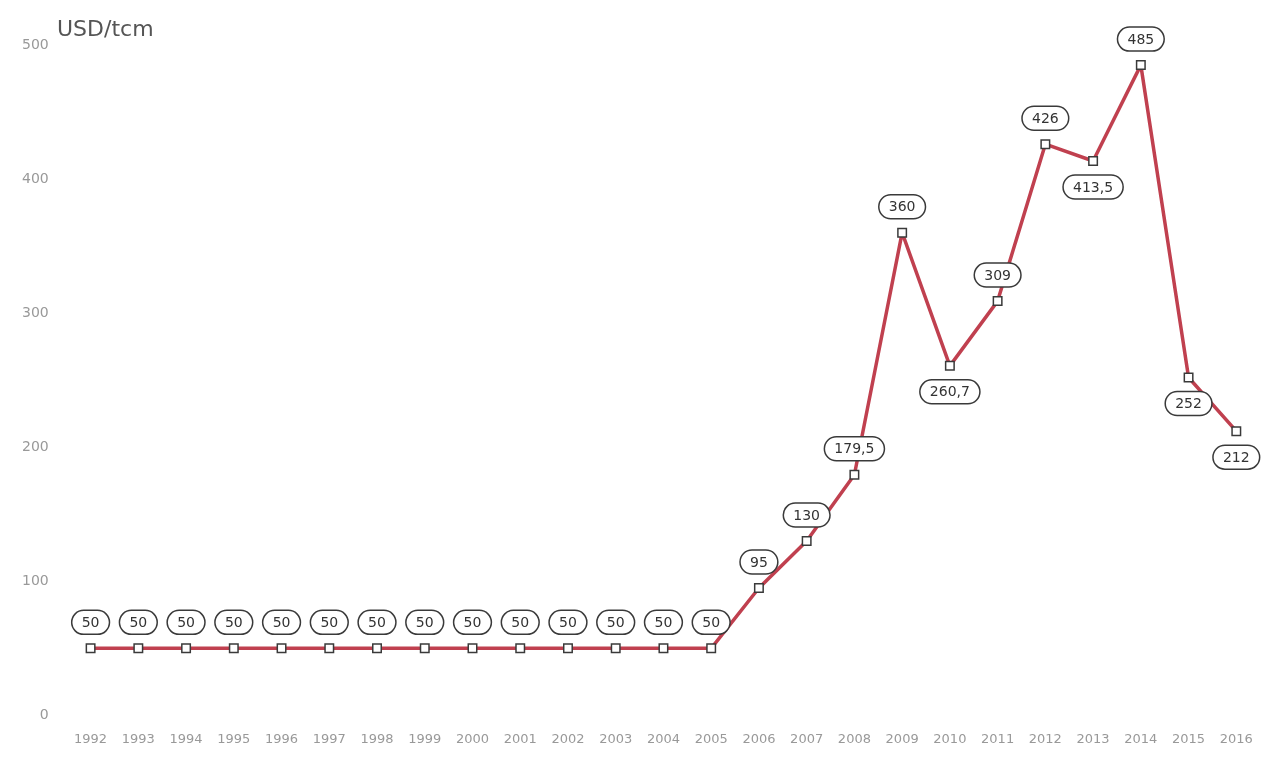  I want to click on data-label: 260,7, so click(949, 391).